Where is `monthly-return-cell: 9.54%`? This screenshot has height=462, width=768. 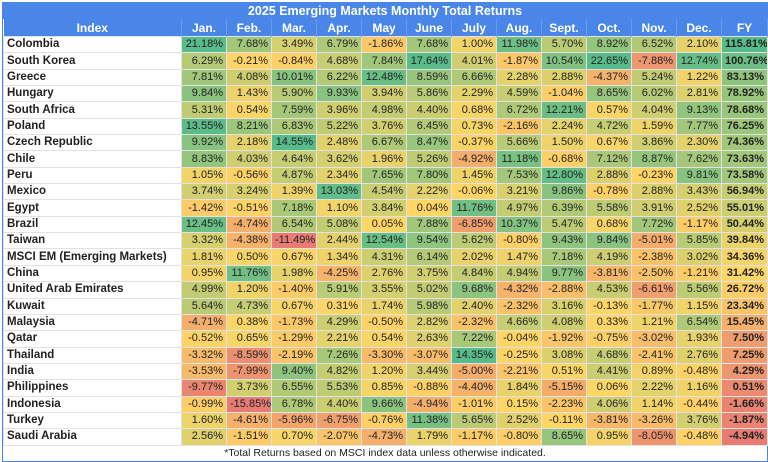
monthly-return-cell: 9.54% is located at coordinates (429, 241).